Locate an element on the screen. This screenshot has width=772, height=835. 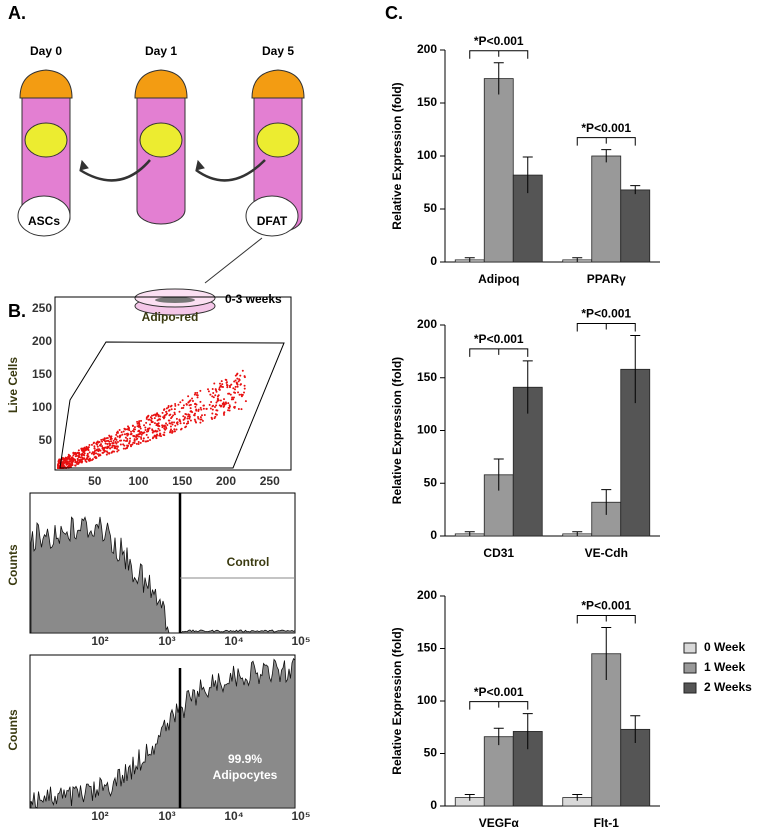
gate-label: Control is located at coordinates (248, 562).